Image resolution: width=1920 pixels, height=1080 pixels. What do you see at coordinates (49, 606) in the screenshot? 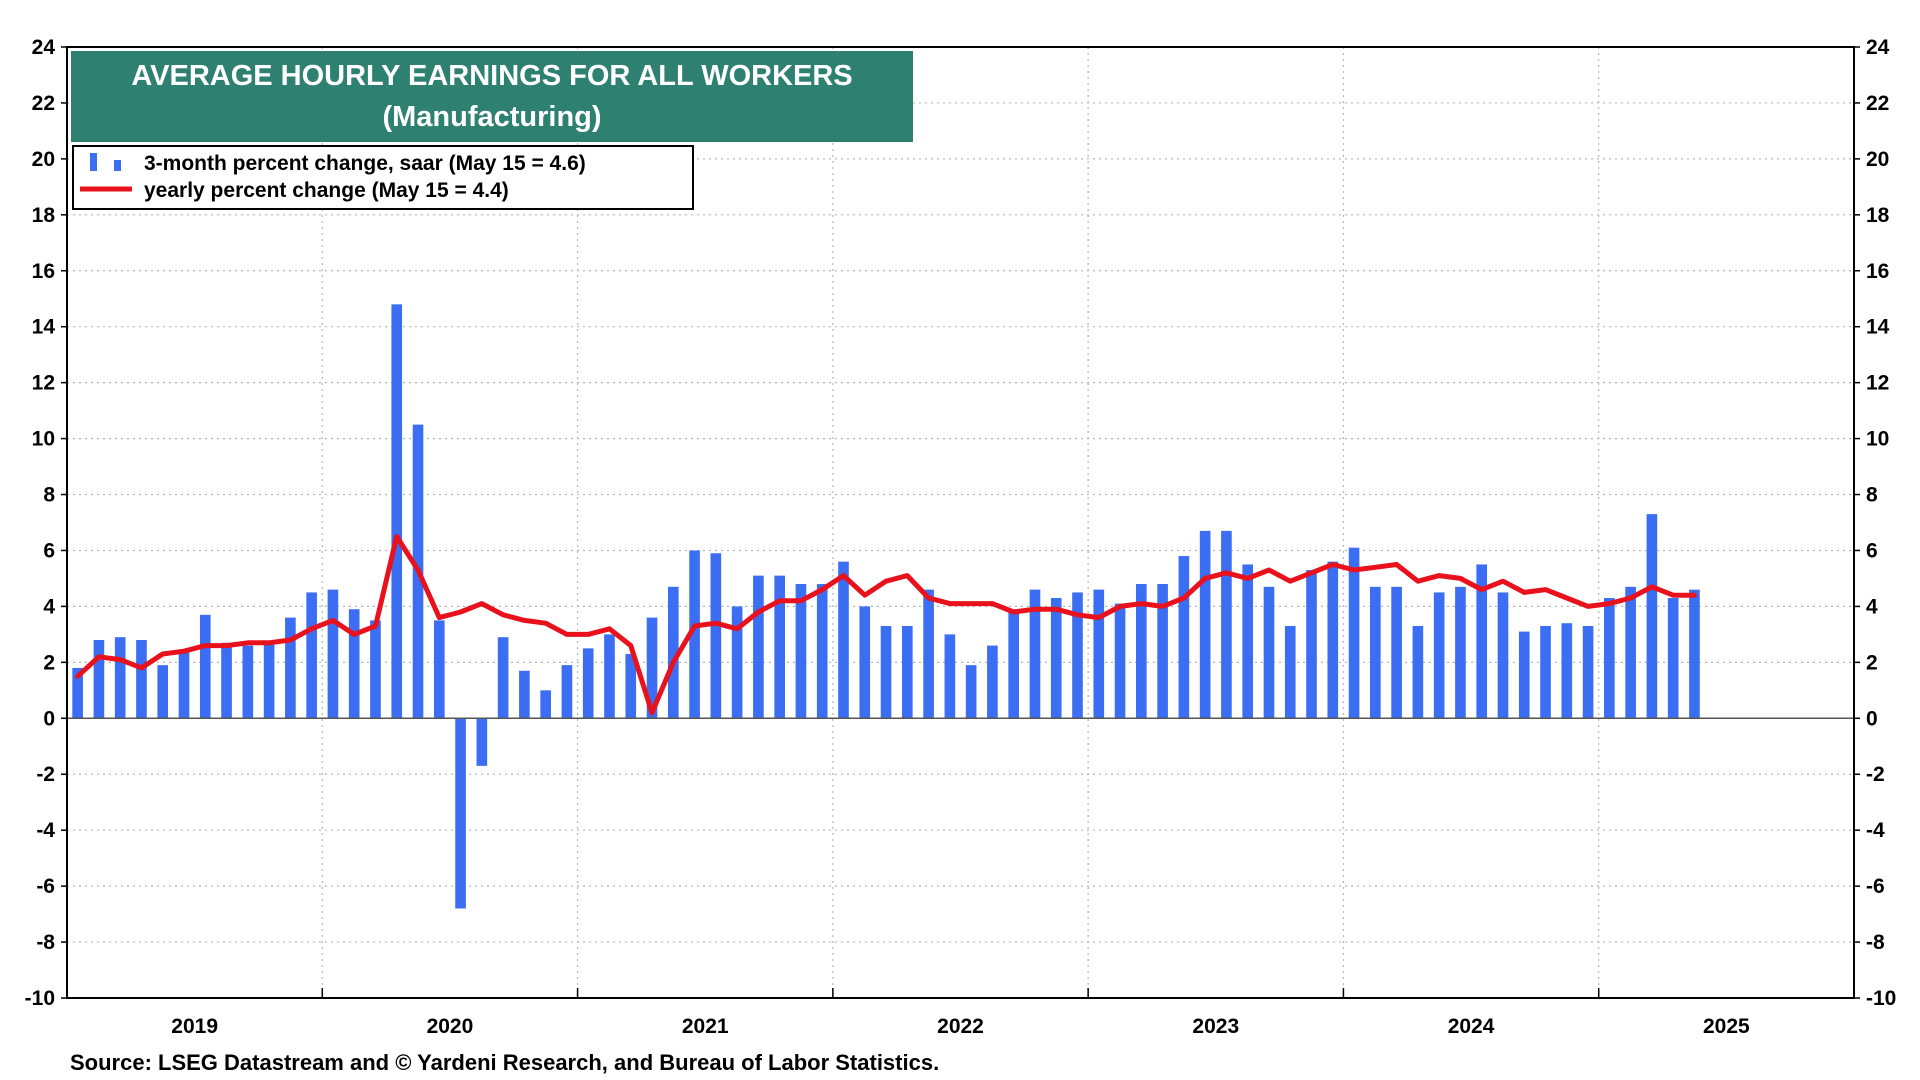
I see `left-tick-label: 4` at bounding box center [49, 606].